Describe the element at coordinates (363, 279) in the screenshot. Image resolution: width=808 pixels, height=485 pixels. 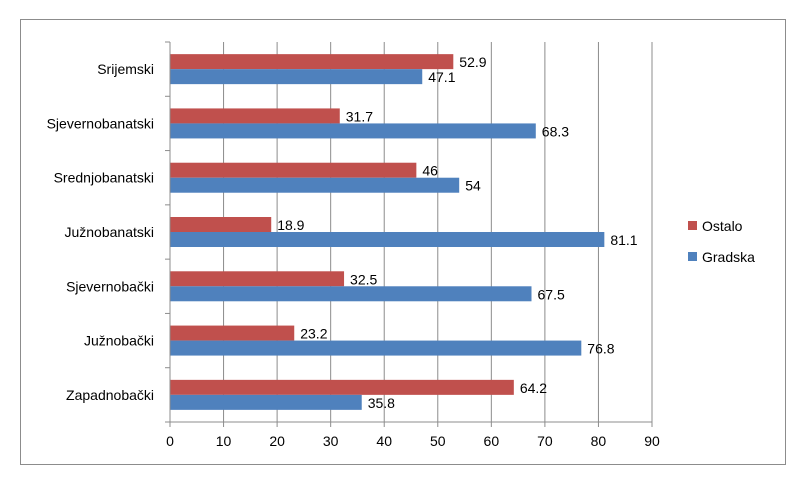
I see `data-label-ostalo: 32.5` at that location.